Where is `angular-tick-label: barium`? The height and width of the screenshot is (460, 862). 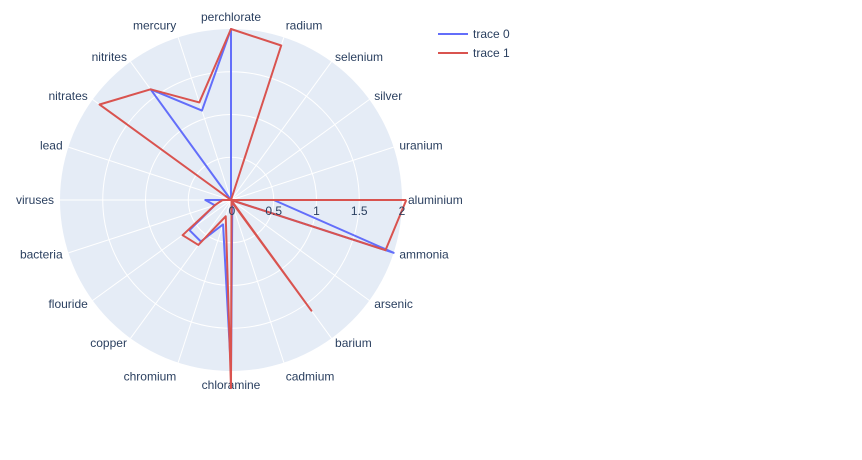 angular-tick-label: barium is located at coordinates (353, 343).